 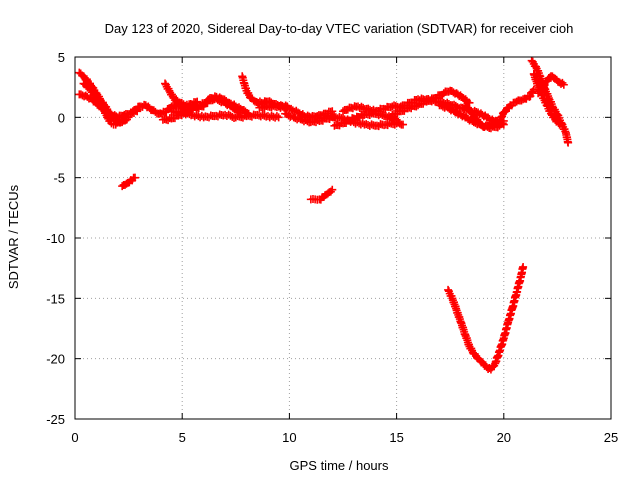 I want to click on x-tick-label: 5, so click(x=182, y=437).